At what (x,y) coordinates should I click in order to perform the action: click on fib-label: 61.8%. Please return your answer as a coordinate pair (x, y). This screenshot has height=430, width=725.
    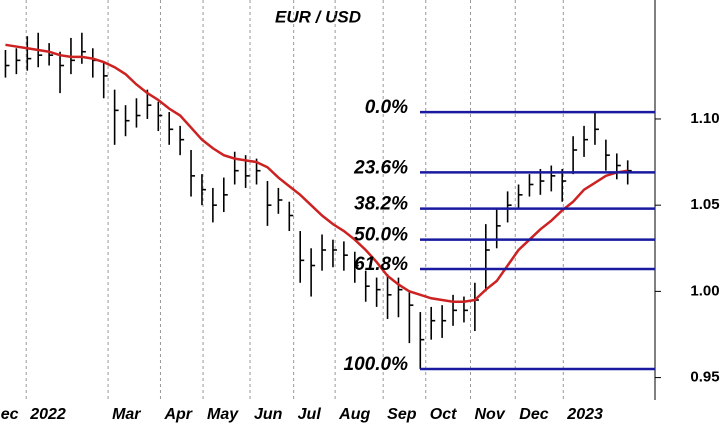
    Looking at the image, I should click on (381, 264).